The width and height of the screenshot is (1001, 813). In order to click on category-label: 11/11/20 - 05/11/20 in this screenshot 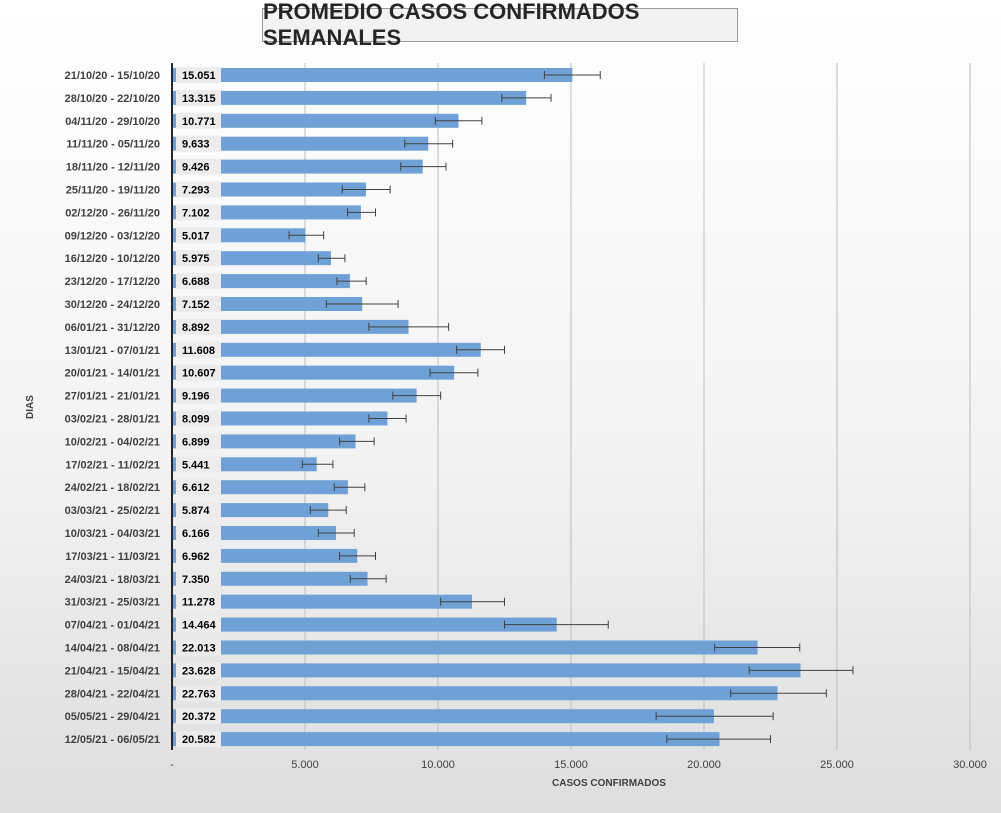, I will do `click(113, 145)`.